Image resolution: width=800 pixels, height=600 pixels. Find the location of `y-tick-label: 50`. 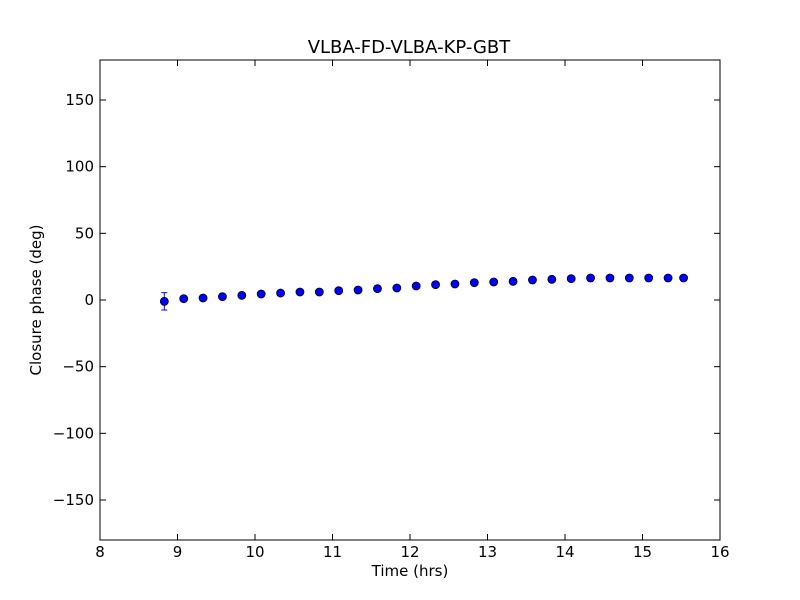

y-tick-label: 50 is located at coordinates (84, 233).